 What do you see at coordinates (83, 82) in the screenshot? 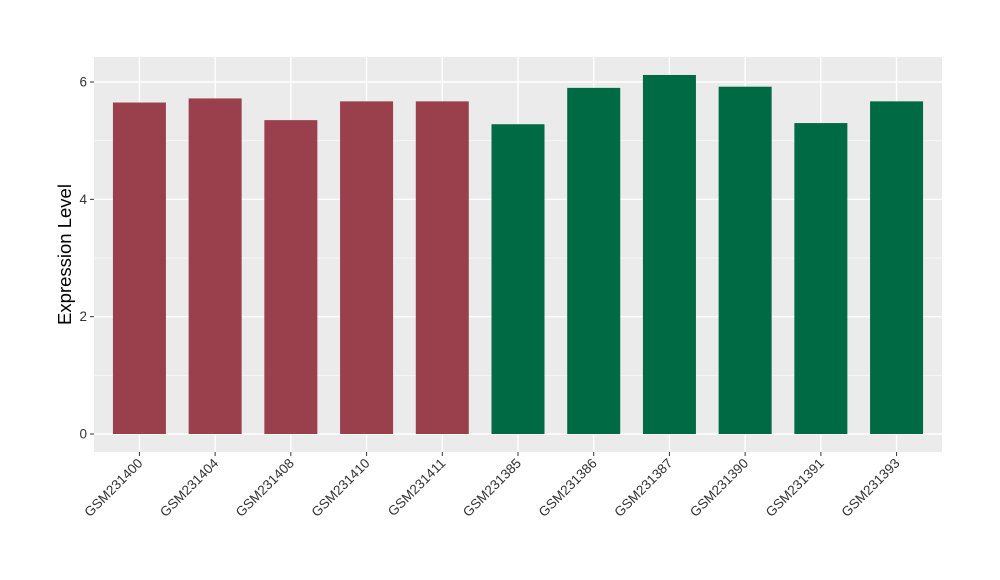
I see `y-tick-label: 6` at bounding box center [83, 82].